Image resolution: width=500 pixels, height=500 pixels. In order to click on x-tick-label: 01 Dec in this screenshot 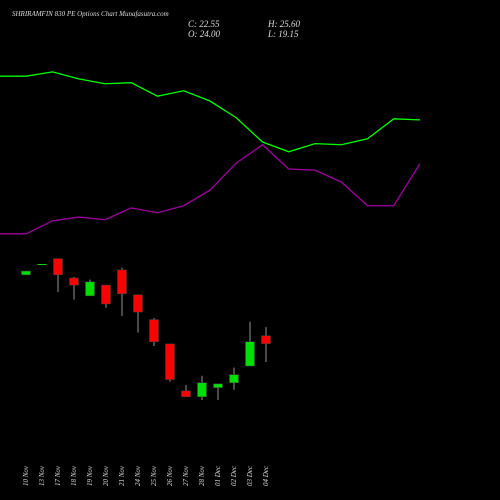, I will do `click(218, 475)`.